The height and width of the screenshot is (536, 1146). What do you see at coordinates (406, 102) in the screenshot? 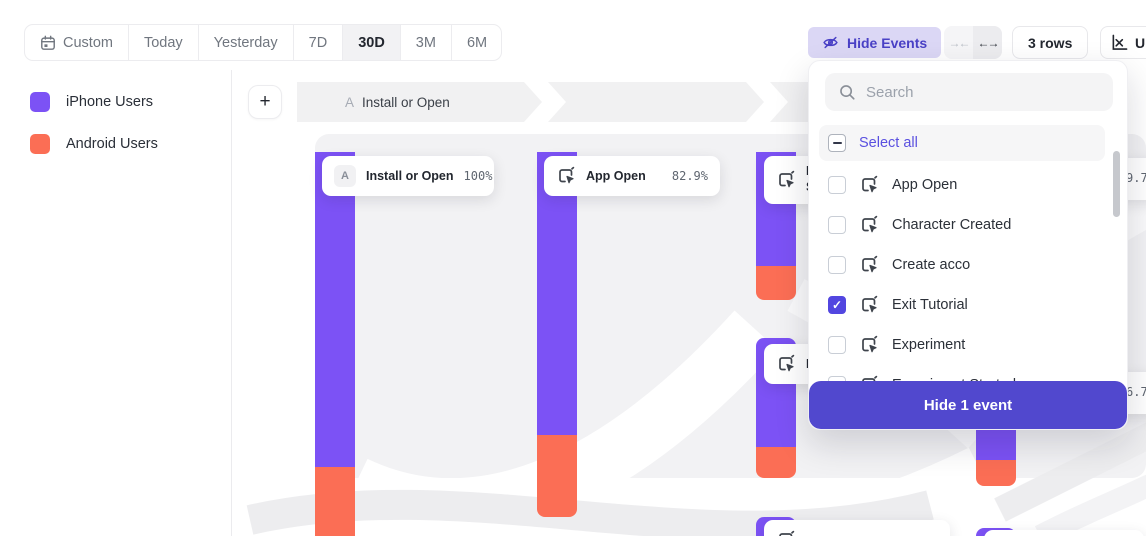
I see `step-name: Install or Open` at bounding box center [406, 102].